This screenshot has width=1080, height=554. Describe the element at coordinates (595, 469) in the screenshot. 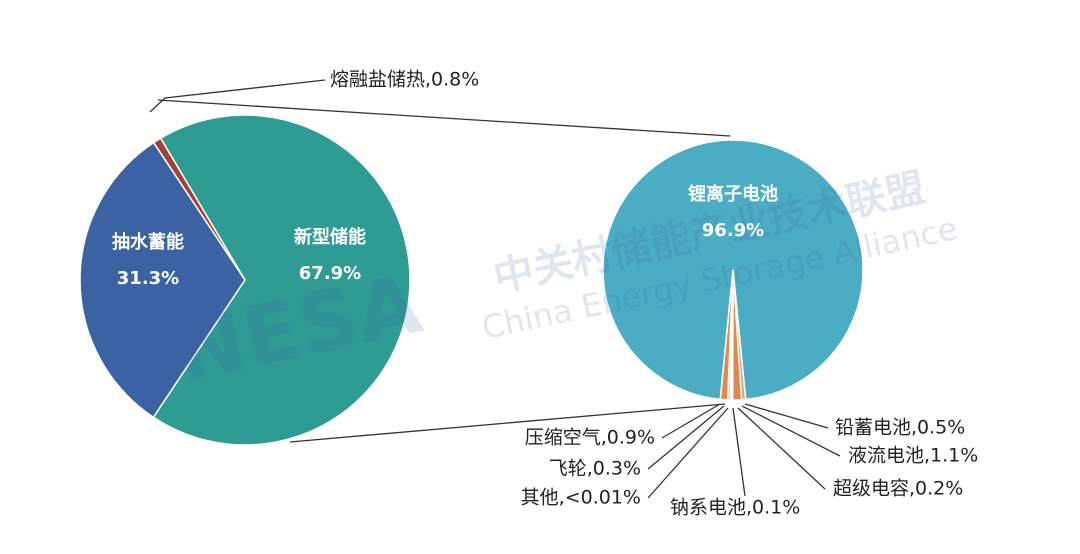

I see `value-label: 飞轮,0.3%` at that location.